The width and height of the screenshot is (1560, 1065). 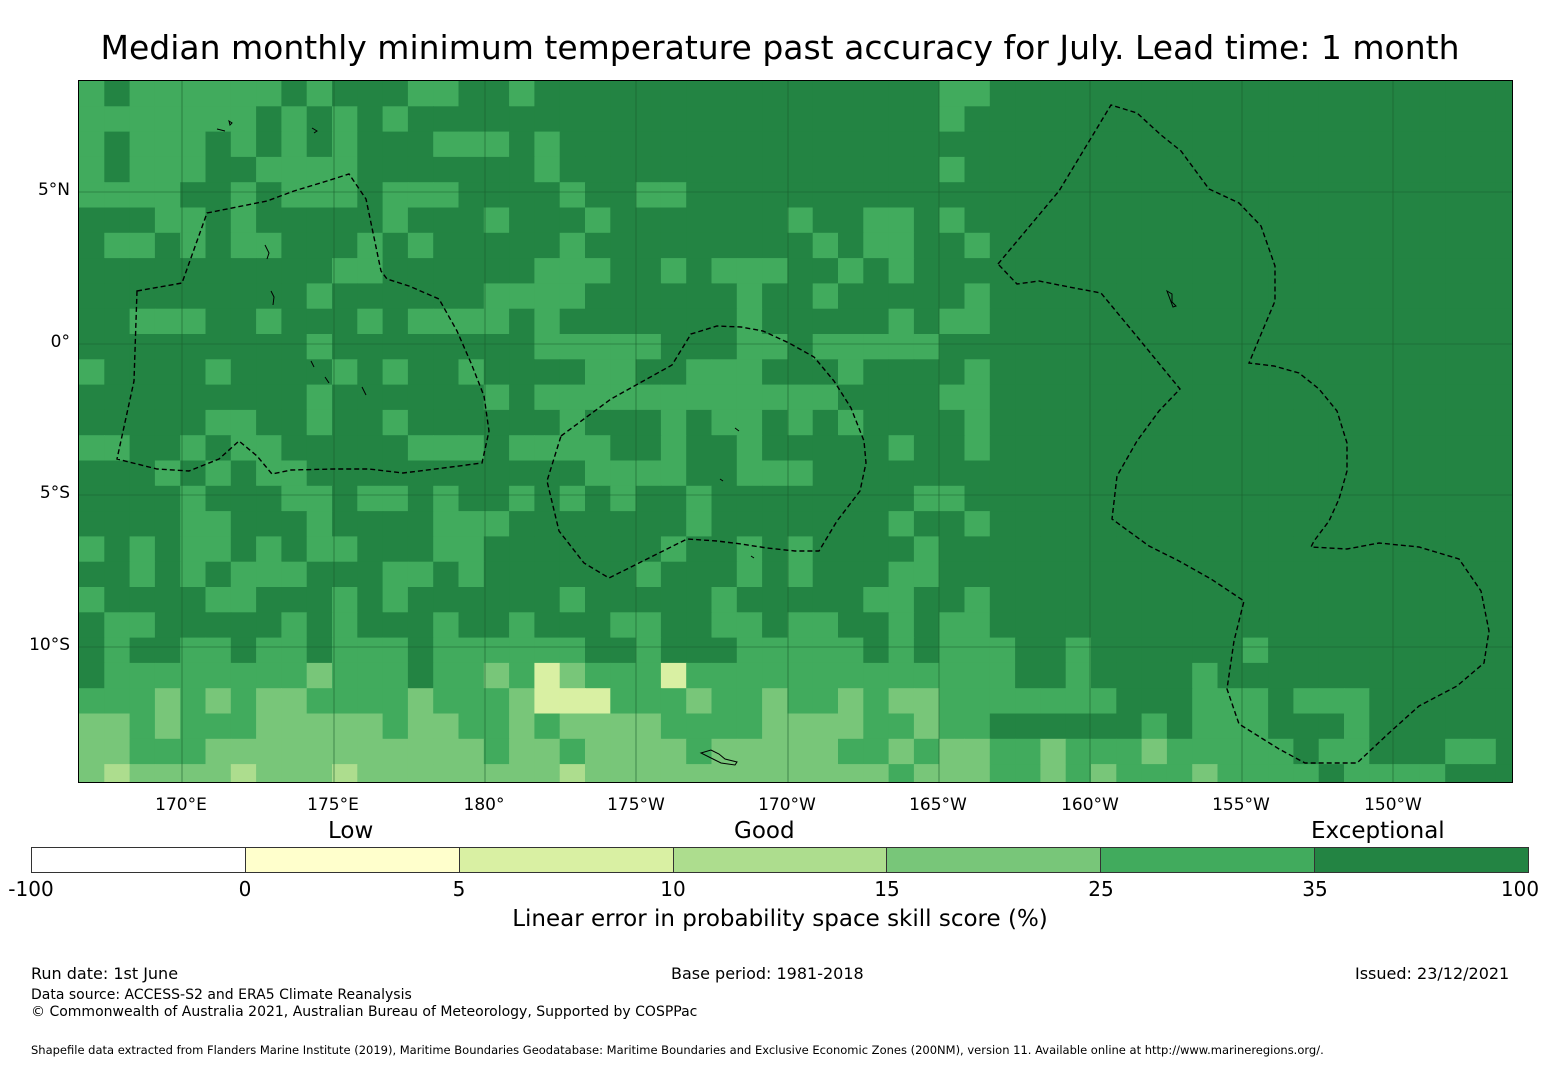 I want to click on lat-label-10s: 10°S, so click(x=49, y=645).